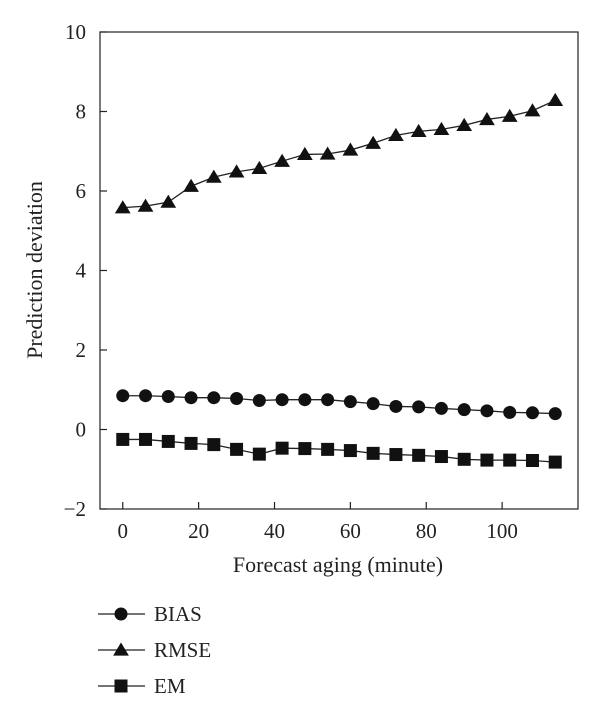  What do you see at coordinates (121, 649) in the screenshot?
I see `legend-marker-rmse` at bounding box center [121, 649].